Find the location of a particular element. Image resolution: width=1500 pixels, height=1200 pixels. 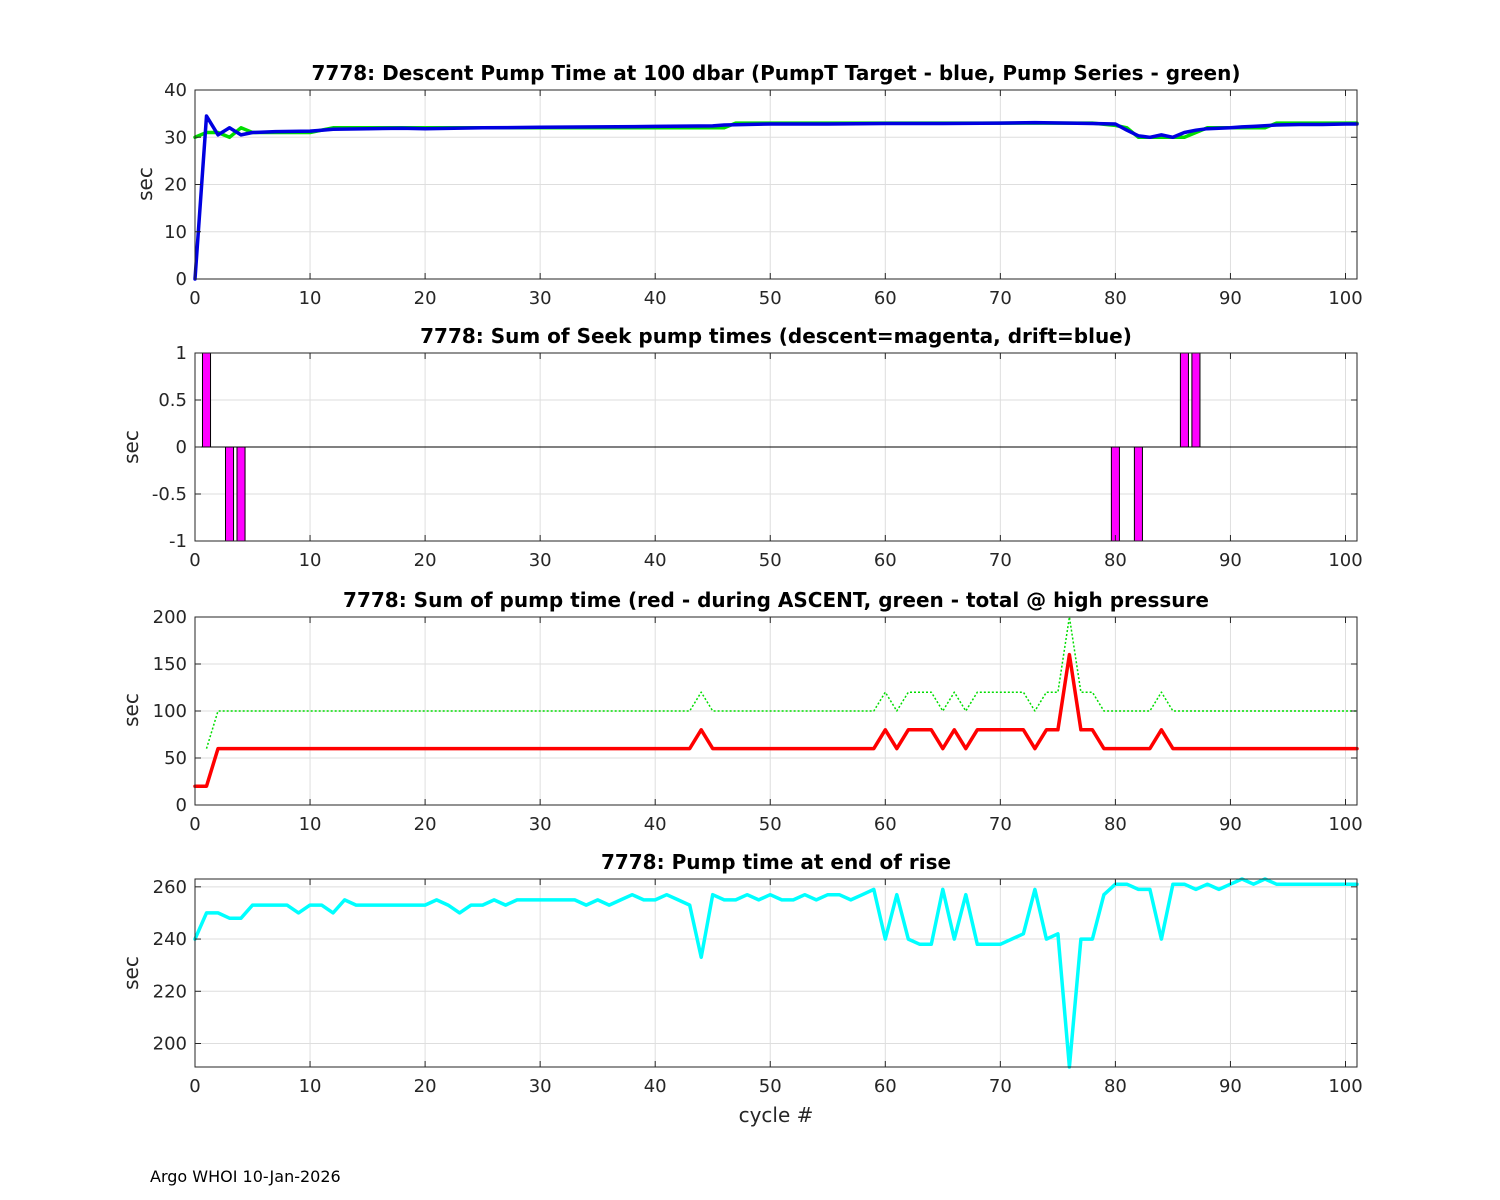

y-tick-label: 50 is located at coordinates (175, 758).